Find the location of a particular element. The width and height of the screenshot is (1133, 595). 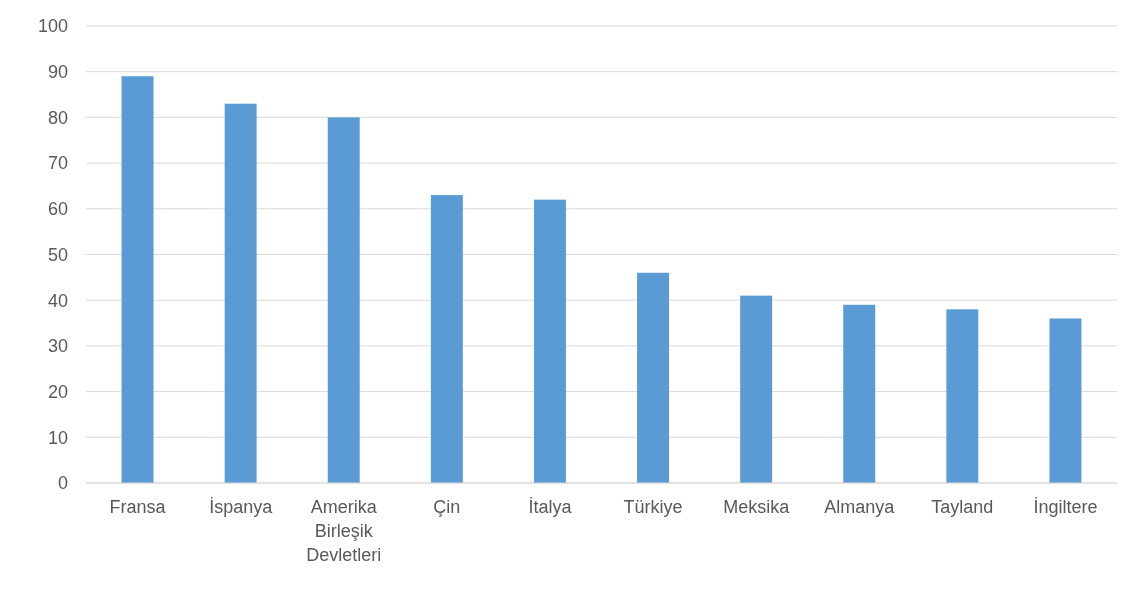

y-tick-label: 0 is located at coordinates (62, 483).